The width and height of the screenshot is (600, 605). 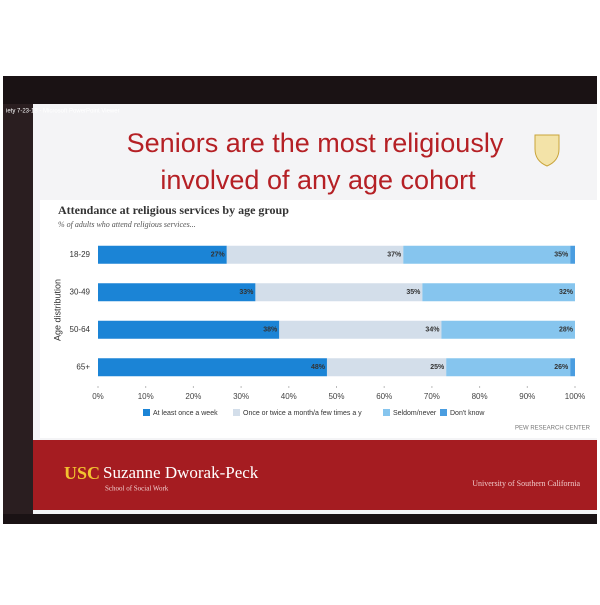 What do you see at coordinates (575, 396) in the screenshot?
I see `x-tick-label: 100%` at bounding box center [575, 396].